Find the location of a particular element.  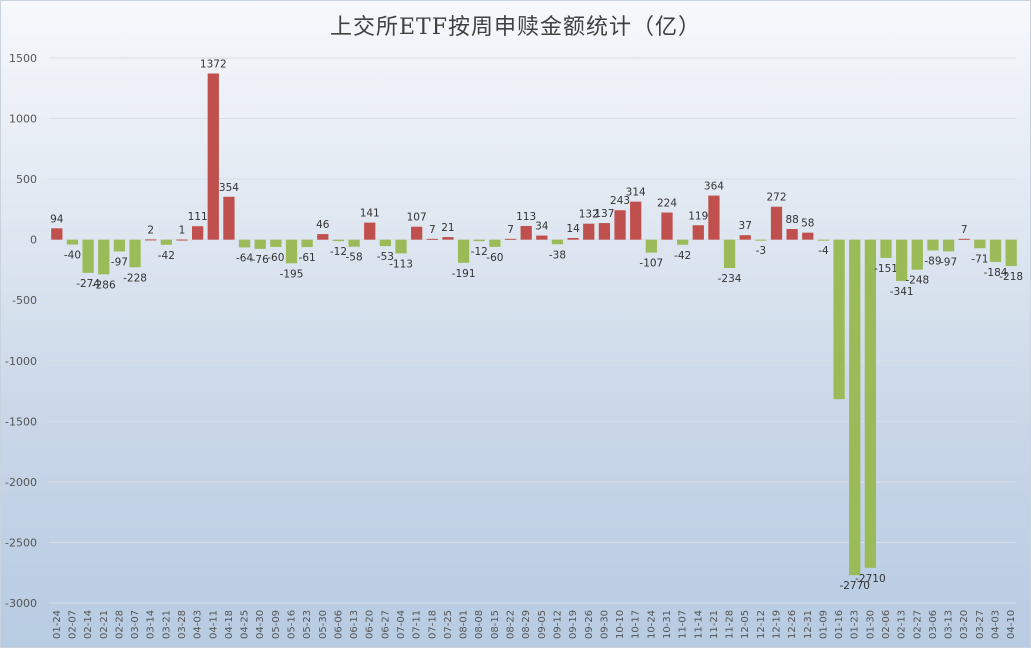

x-tick-label: 03-14 is located at coordinates (151, 624).